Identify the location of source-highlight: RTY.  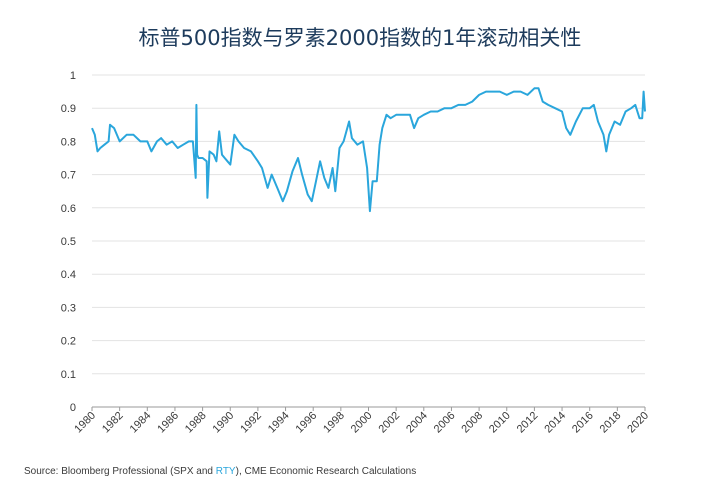
(225, 471).